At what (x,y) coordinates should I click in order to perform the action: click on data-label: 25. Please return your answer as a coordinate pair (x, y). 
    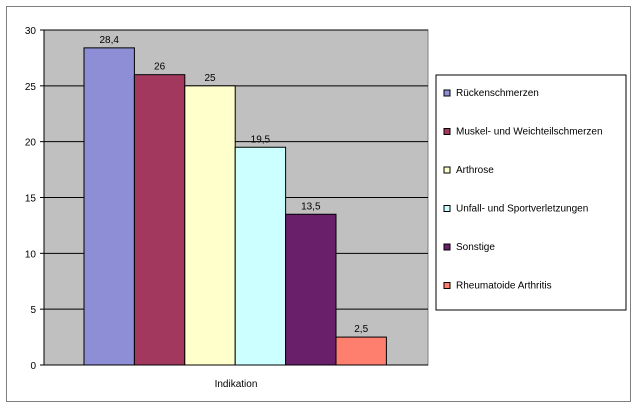
    Looking at the image, I should click on (210, 78).